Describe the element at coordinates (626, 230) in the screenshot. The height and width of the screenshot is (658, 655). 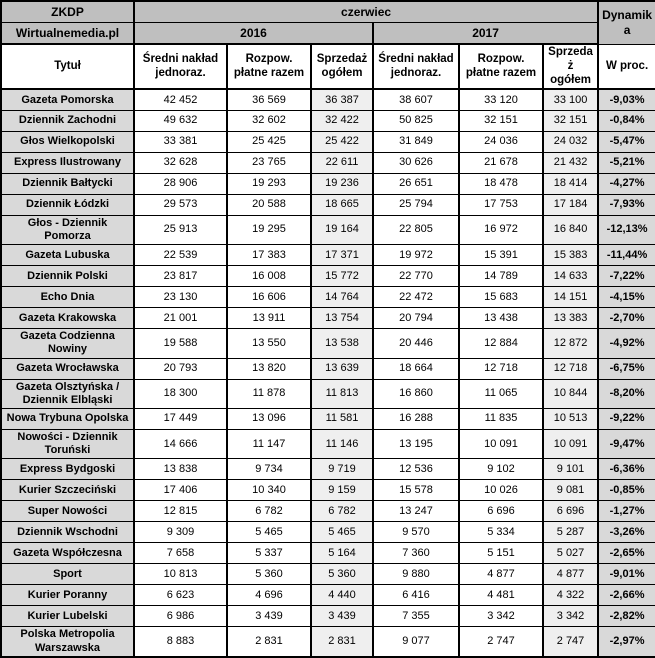
I see `cell-dynamics: -12,13%` at that location.